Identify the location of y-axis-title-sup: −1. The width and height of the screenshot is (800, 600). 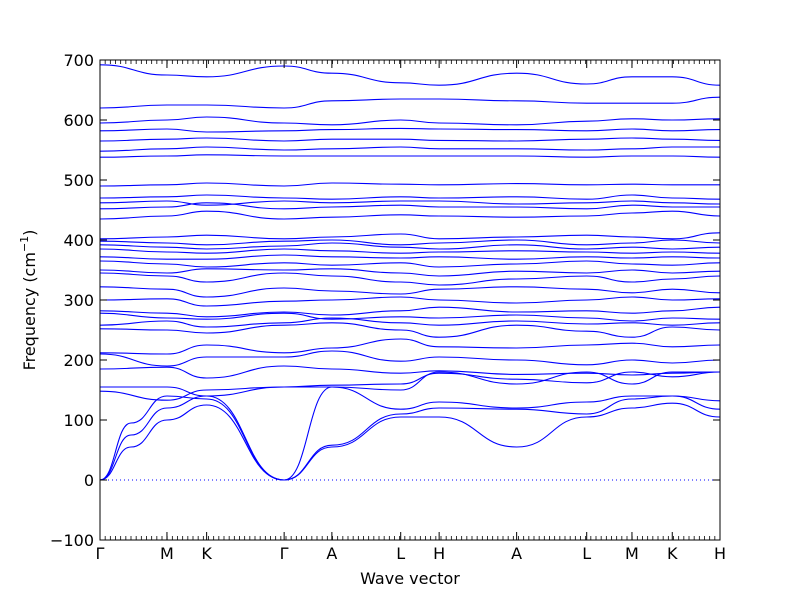
(24, 244).